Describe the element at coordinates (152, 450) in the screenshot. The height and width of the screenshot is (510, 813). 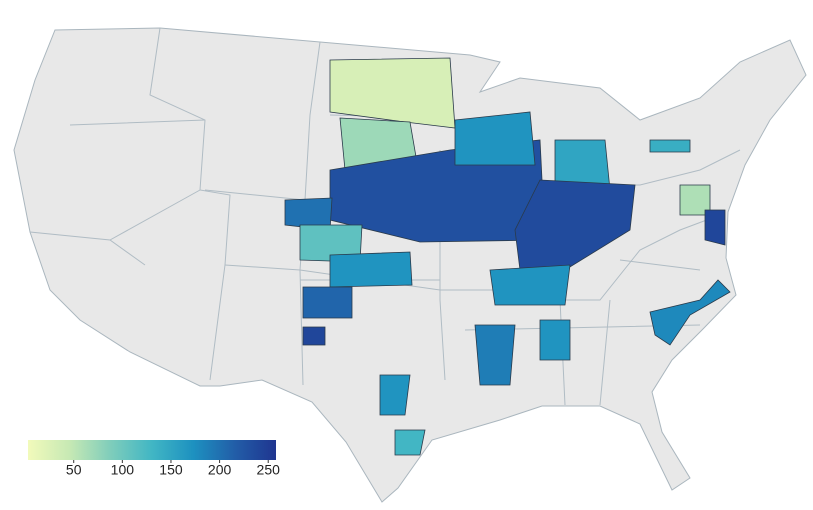
I see `colorbar` at that location.